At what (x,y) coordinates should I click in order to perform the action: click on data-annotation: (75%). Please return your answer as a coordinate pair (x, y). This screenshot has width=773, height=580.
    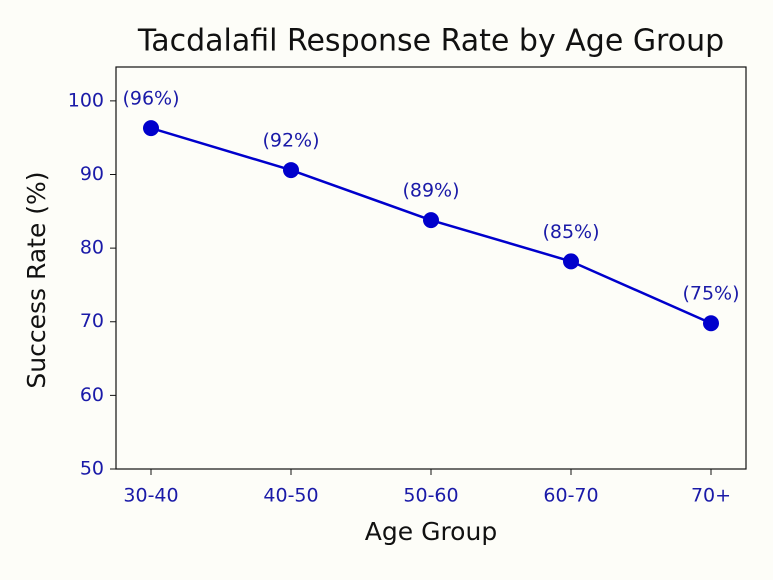
    Looking at the image, I should click on (710, 294).